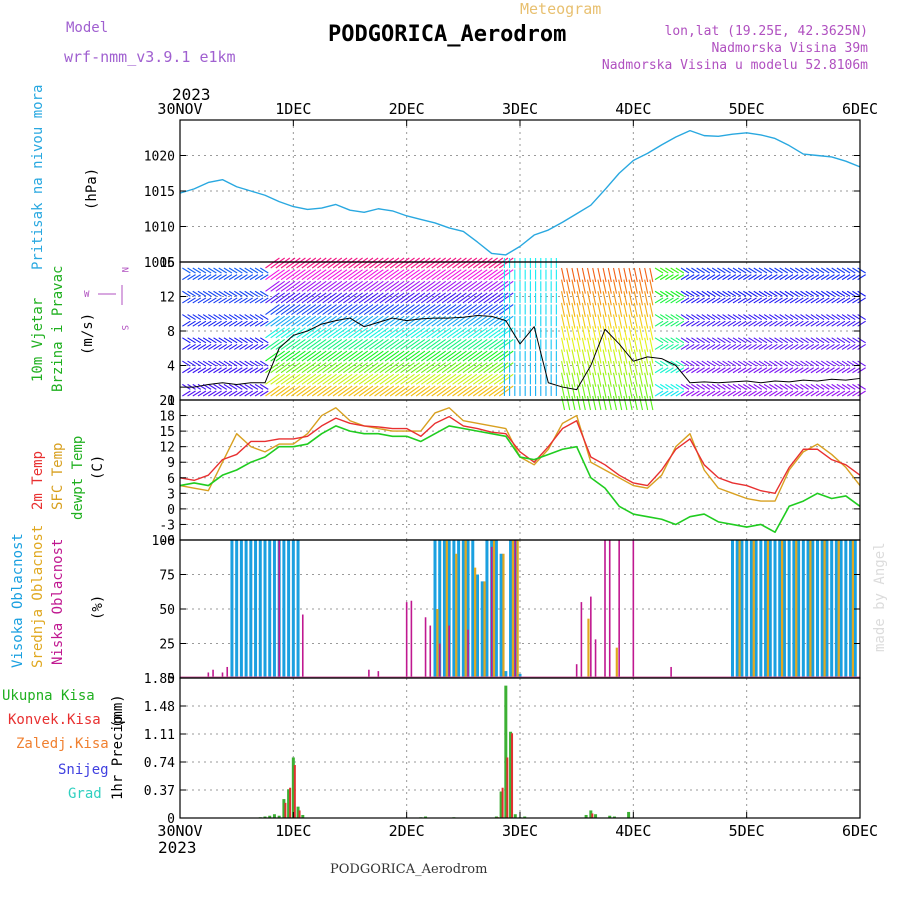 The width and height of the screenshot is (900, 900). Describe the element at coordinates (167, 417) in the screenshot. I see `y-tick-label: 18` at that location.